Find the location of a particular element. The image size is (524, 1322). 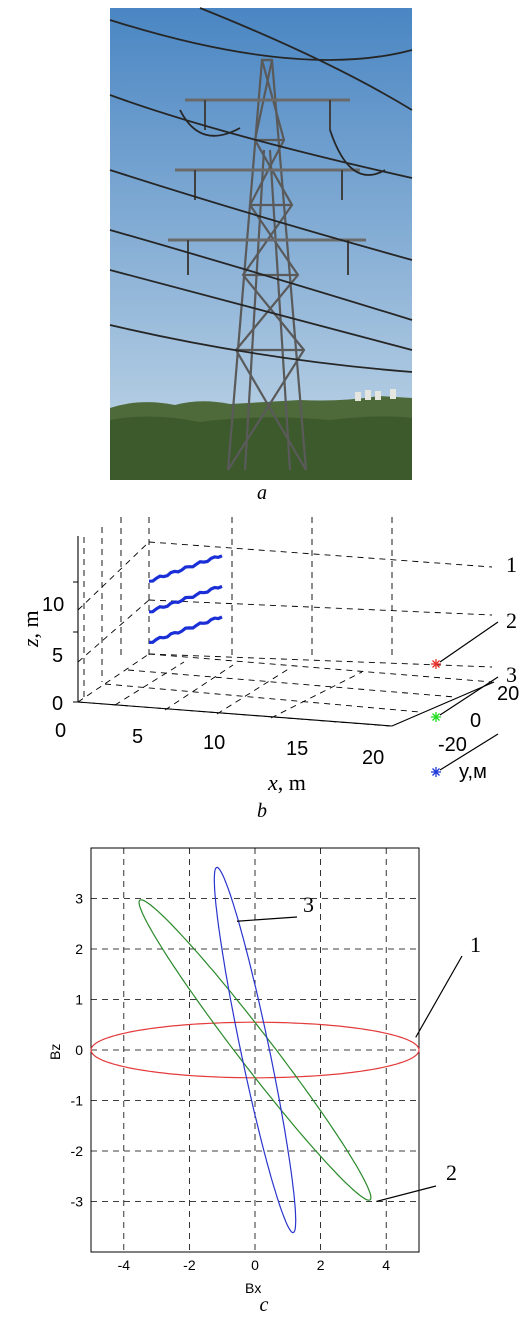

x-tick-label: 15 is located at coordinates (297, 749).